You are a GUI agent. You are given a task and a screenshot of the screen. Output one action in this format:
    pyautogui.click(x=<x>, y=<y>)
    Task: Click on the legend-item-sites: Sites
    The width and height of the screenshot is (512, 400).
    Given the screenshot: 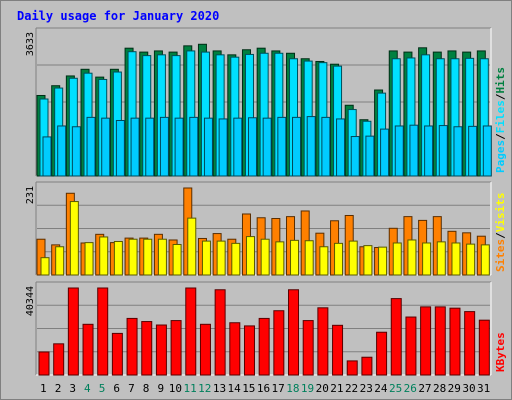 What is the action you would take?
    pyautogui.click(x=500, y=255)
    